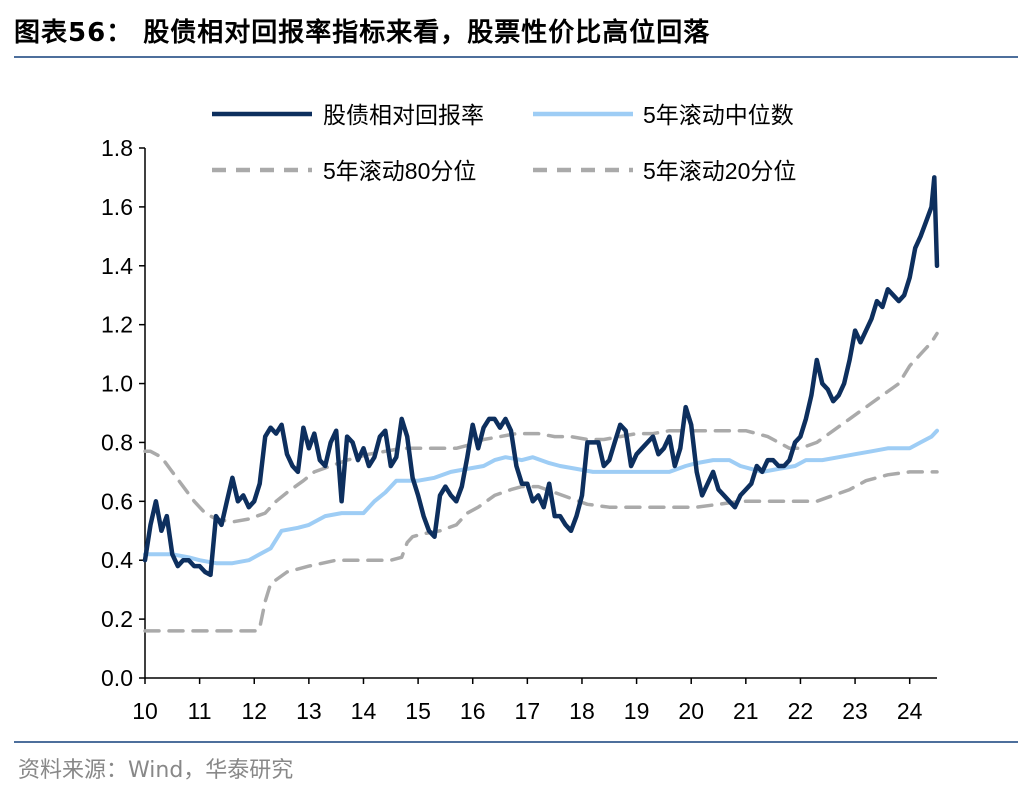 This screenshot has height=792, width=1036. What do you see at coordinates (637, 711) in the screenshot?
I see `x-tick-label: 19` at bounding box center [637, 711].